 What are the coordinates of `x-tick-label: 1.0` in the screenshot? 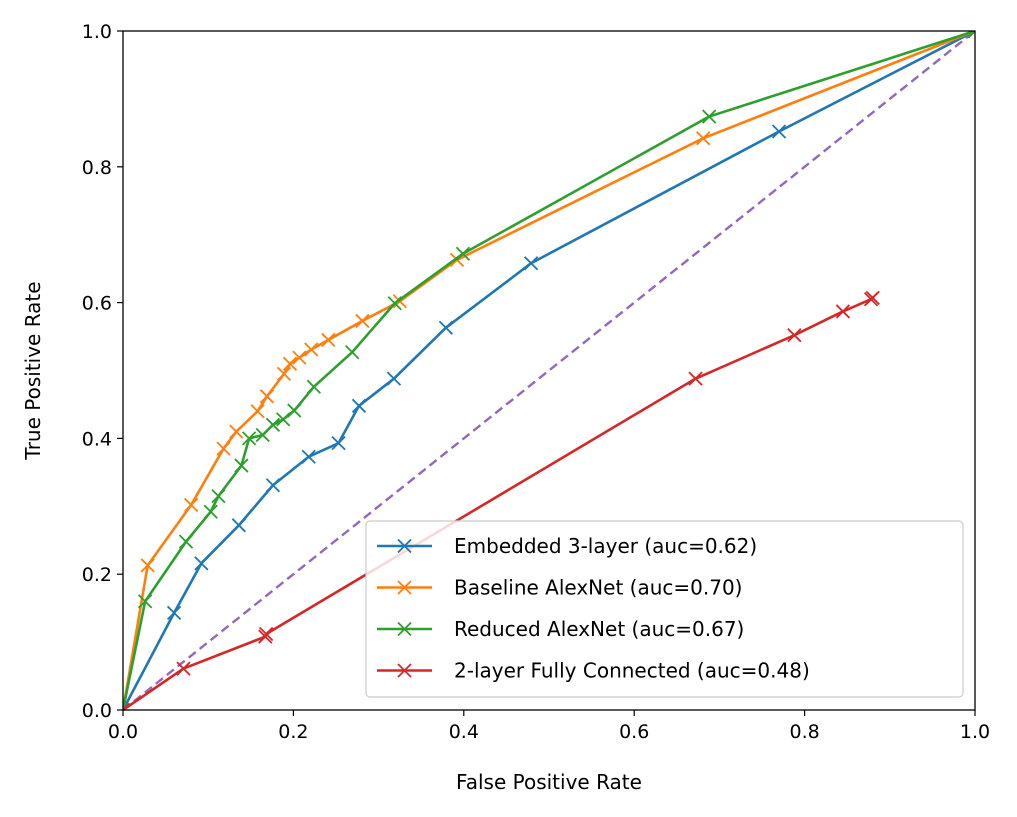 It's located at (975, 732).